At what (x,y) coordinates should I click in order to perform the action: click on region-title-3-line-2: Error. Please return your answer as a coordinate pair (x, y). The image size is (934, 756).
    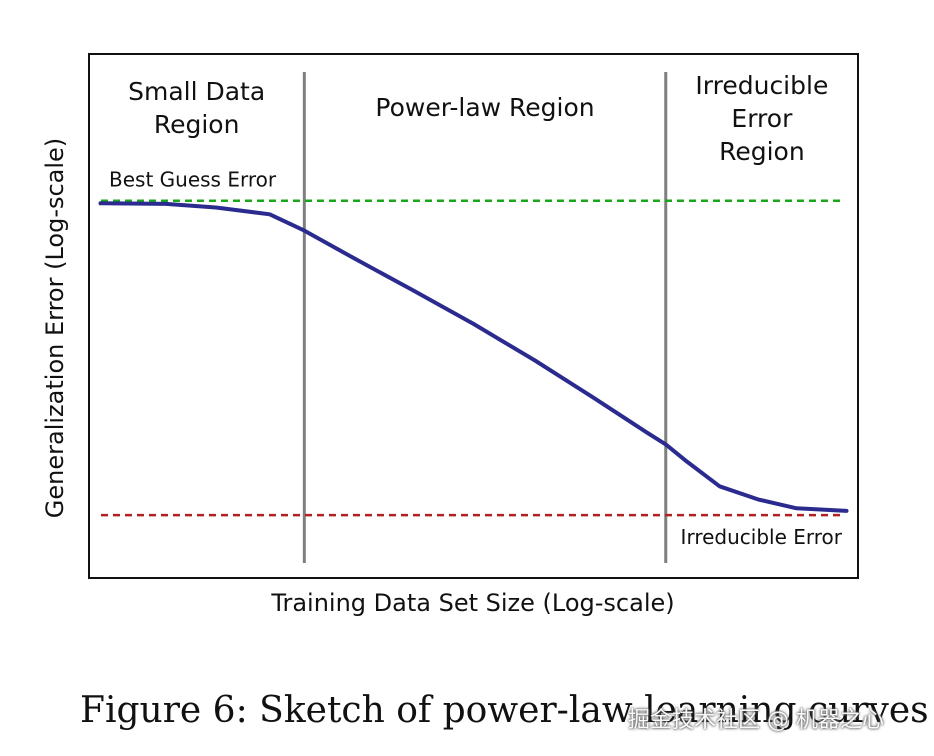
    Looking at the image, I should click on (762, 118).